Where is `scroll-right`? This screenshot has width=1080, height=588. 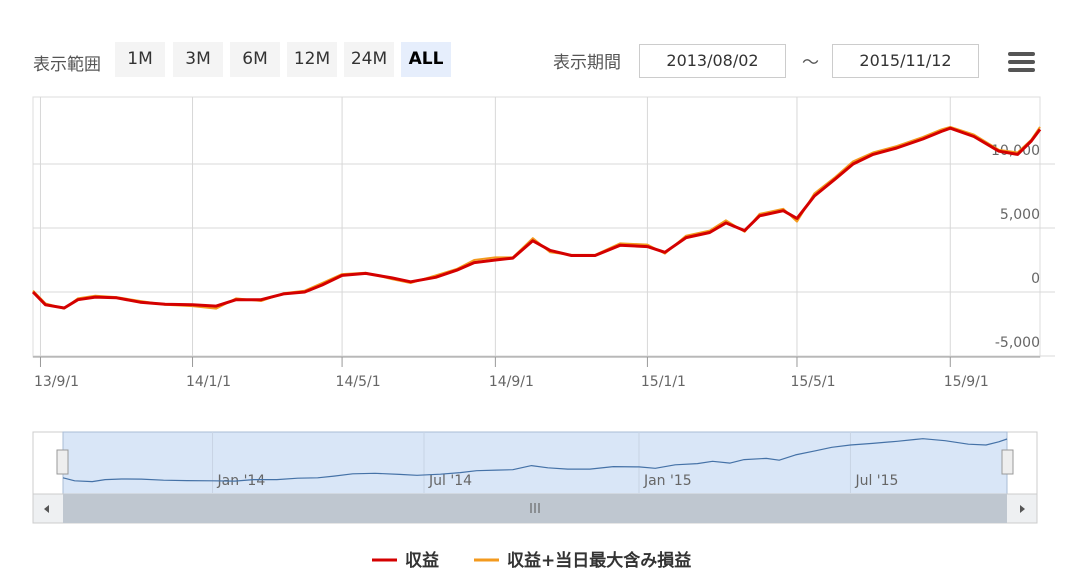
scroll-right is located at coordinates (1022, 509).